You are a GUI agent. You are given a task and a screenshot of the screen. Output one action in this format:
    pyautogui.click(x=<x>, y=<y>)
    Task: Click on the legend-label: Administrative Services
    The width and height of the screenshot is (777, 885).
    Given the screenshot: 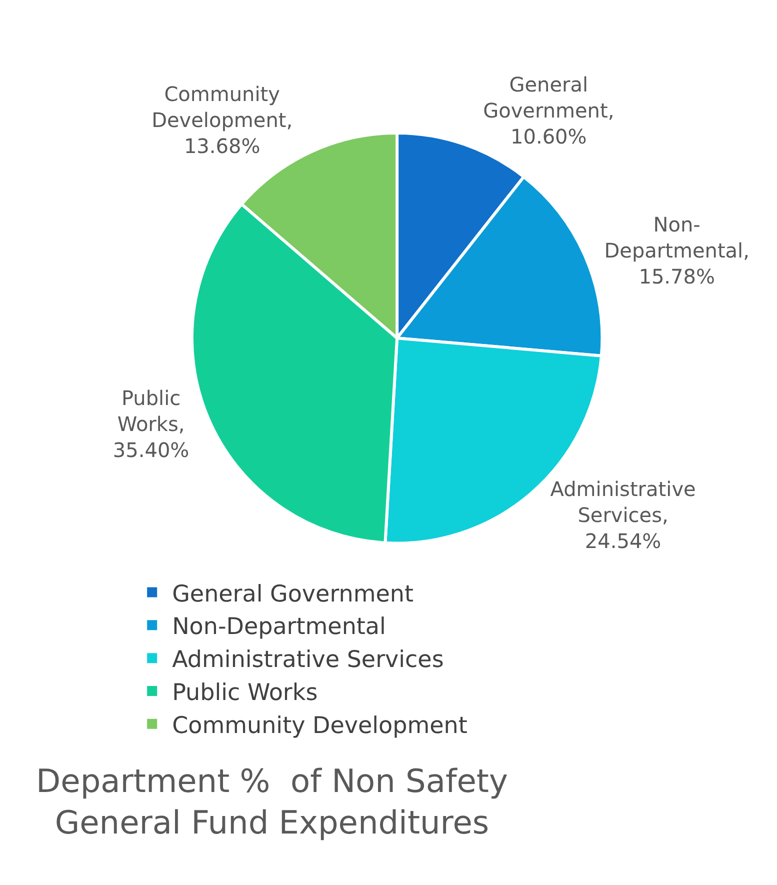 What is the action you would take?
    pyautogui.click(x=308, y=660)
    